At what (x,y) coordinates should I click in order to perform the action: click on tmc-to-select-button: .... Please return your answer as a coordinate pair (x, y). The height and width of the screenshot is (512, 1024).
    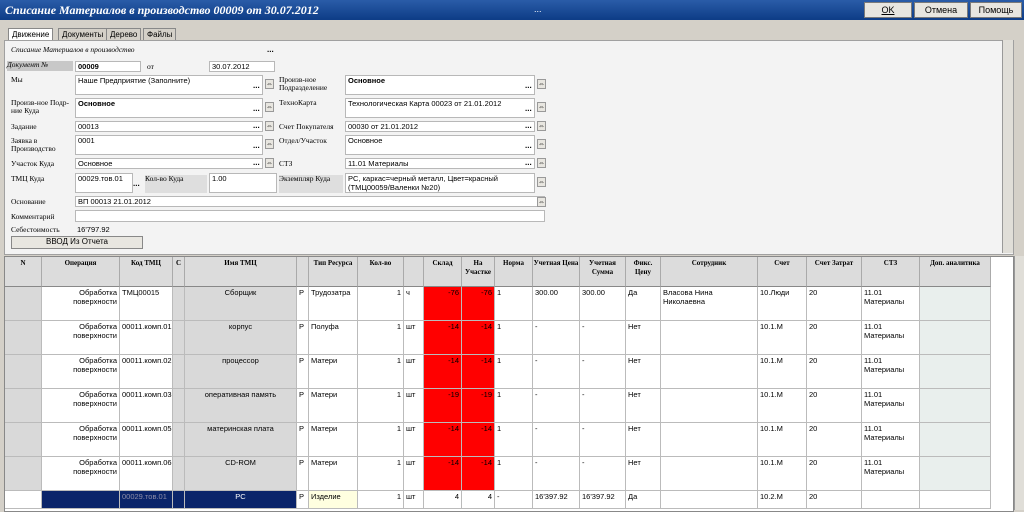
    Looking at the image, I should click on (136, 183).